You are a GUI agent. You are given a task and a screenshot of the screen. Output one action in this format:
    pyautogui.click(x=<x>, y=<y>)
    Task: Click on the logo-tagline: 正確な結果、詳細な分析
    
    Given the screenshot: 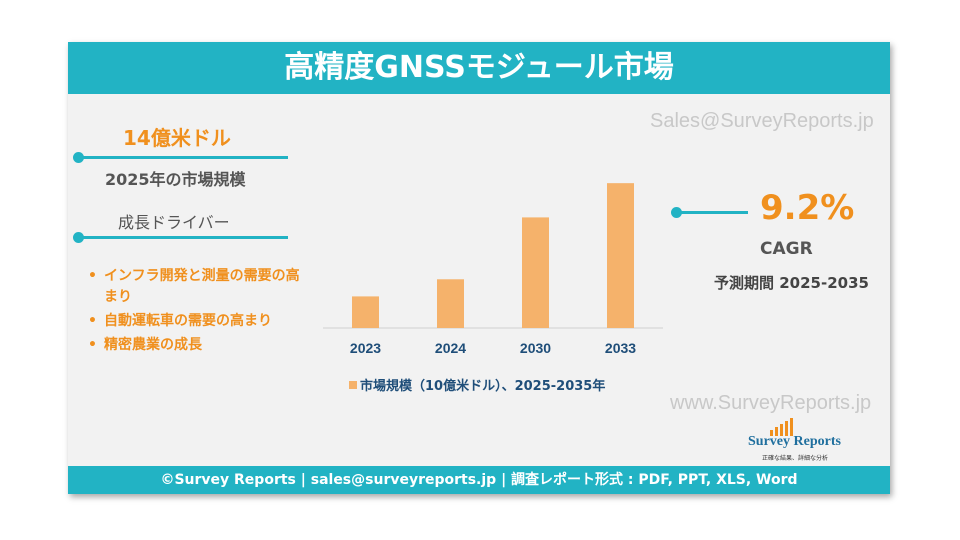 What is the action you would take?
    pyautogui.click(x=795, y=458)
    